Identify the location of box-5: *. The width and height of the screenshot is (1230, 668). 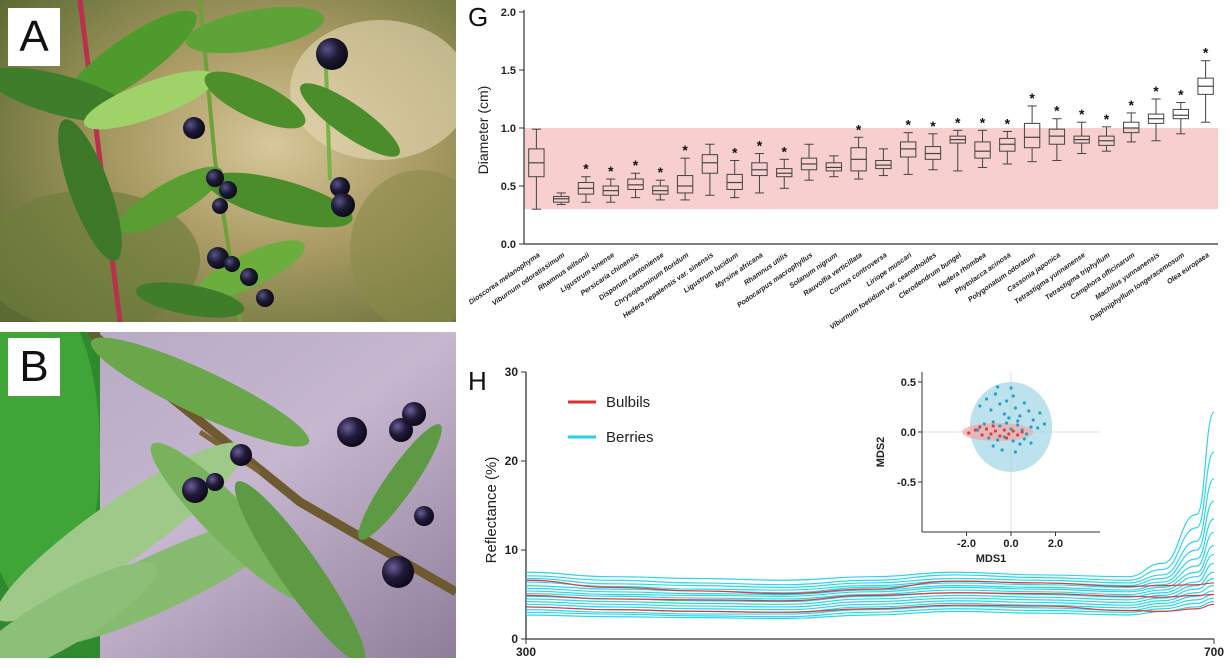
(635, 178).